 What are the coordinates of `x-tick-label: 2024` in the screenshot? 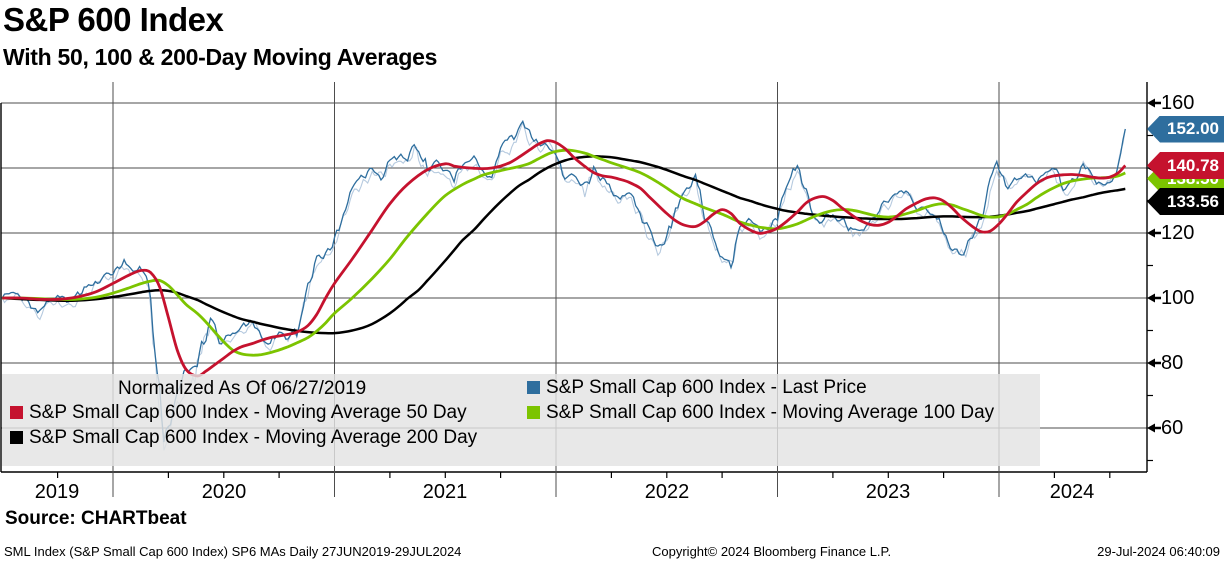 It's located at (1072, 492).